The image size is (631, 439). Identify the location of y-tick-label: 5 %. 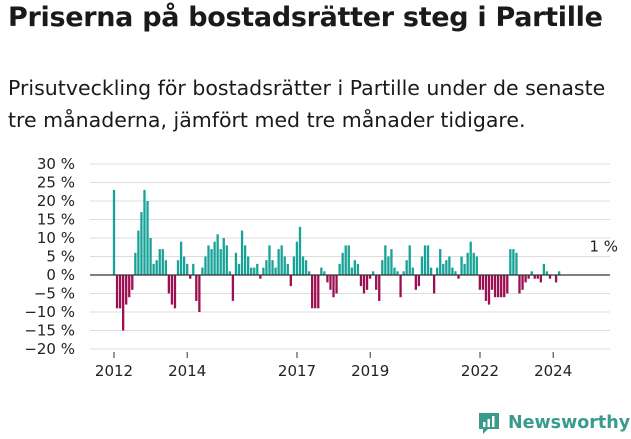
(60, 257).